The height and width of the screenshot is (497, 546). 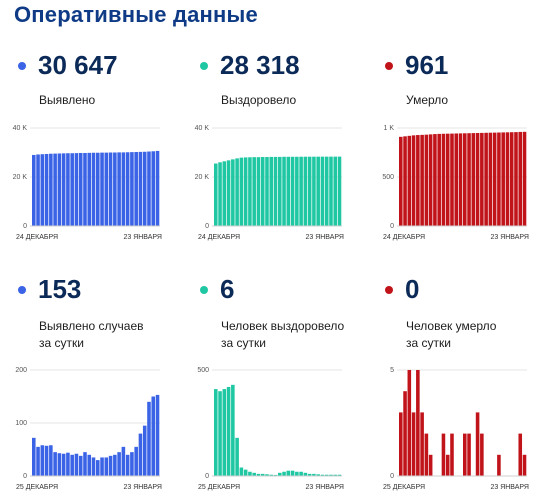 What do you see at coordinates (509, 487) in the screenshot?
I see `x-tick-label: 23 ЯНВАРЯ` at bounding box center [509, 487].